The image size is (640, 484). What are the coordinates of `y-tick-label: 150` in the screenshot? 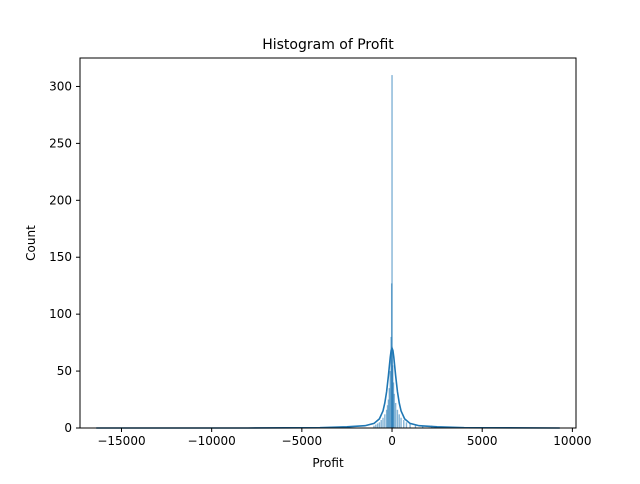 It's located at (60, 257).